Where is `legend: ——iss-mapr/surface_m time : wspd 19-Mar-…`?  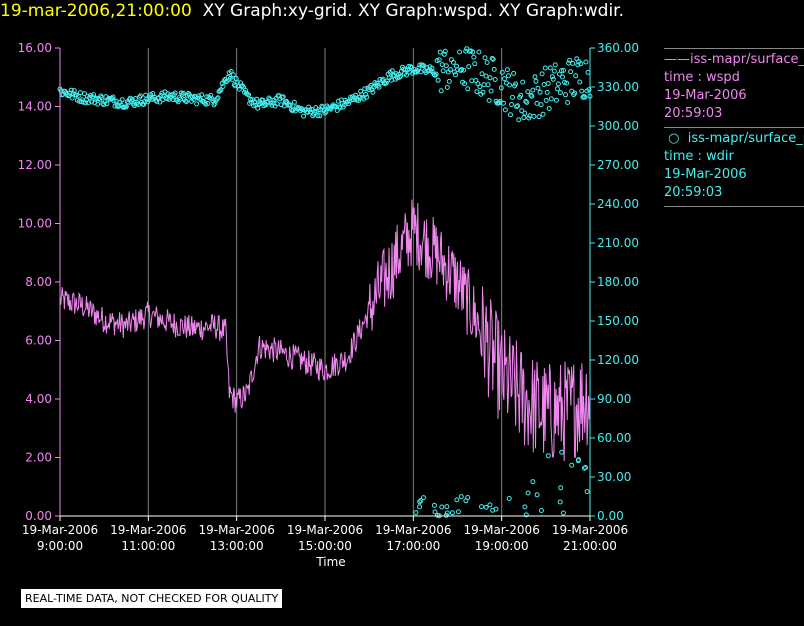
legend: ——iss-mapr/surface_m time : wspd 19-Mar-… is located at coordinates (734, 126).